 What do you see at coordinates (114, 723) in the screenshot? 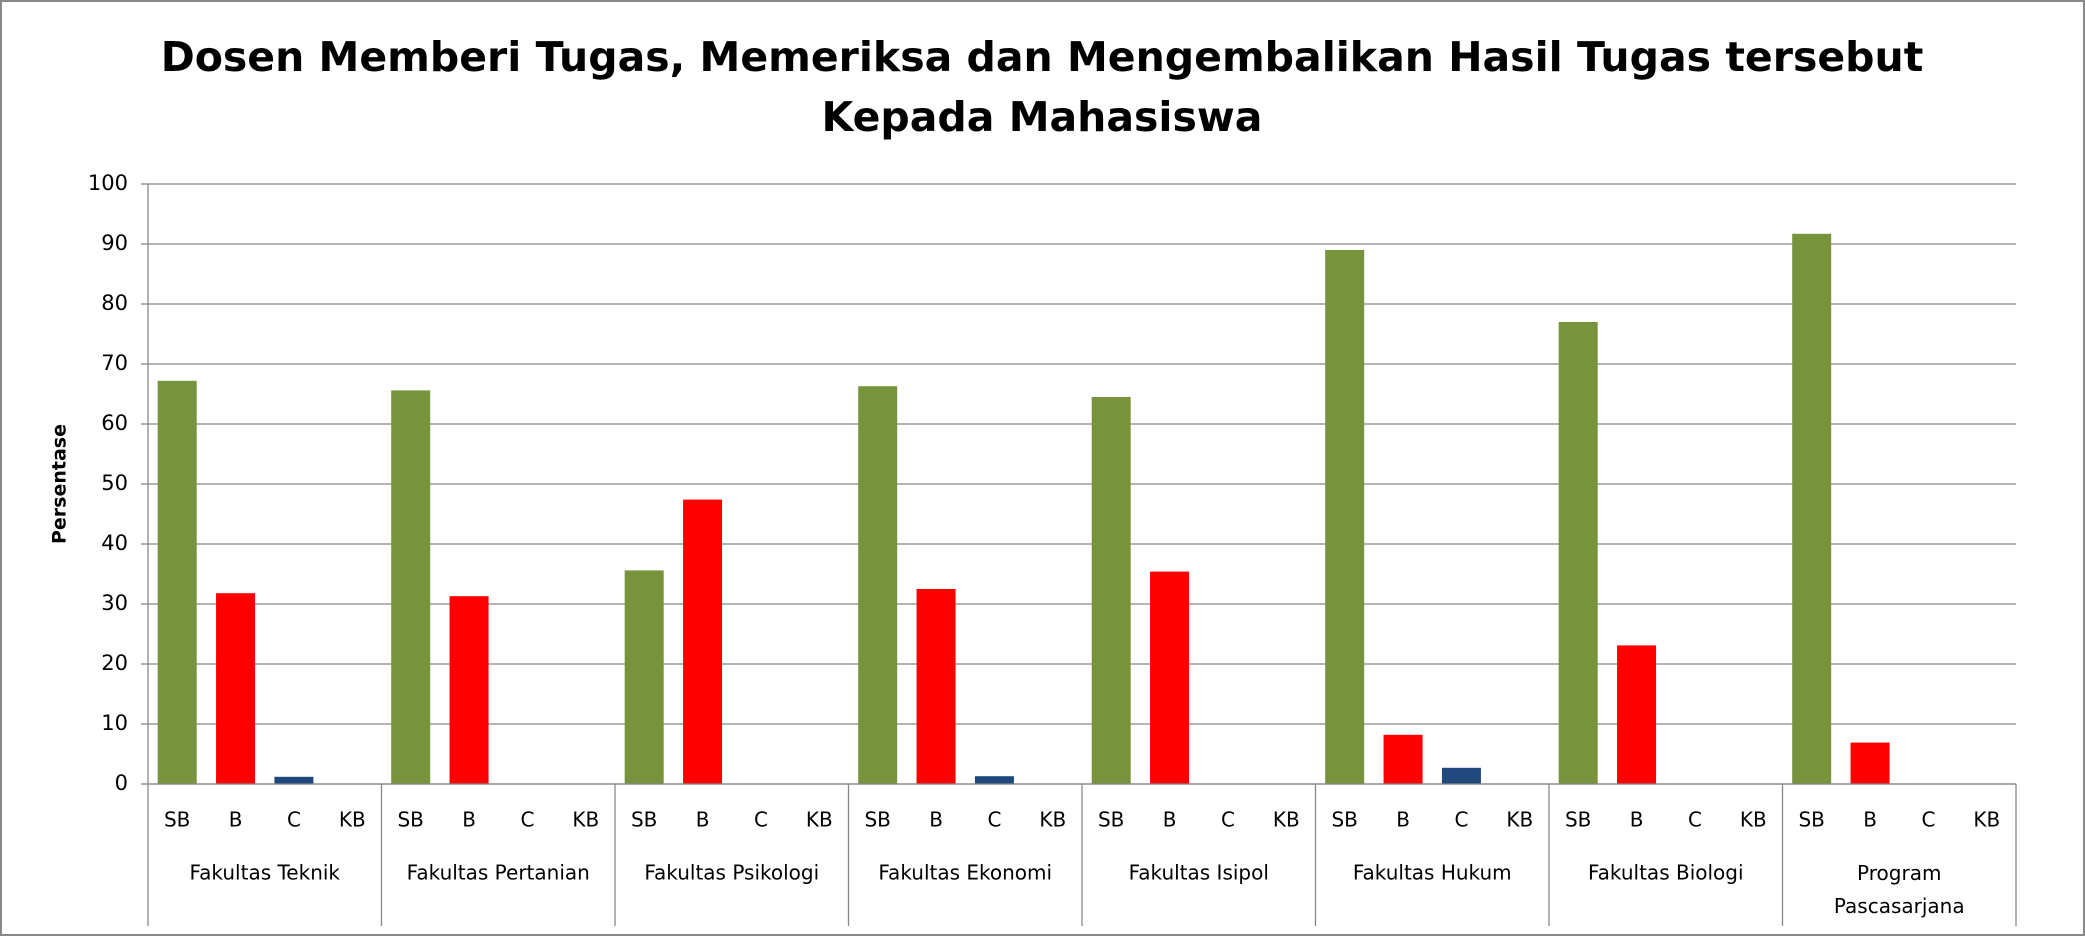
I see `y-tick-label: 10` at bounding box center [114, 723].